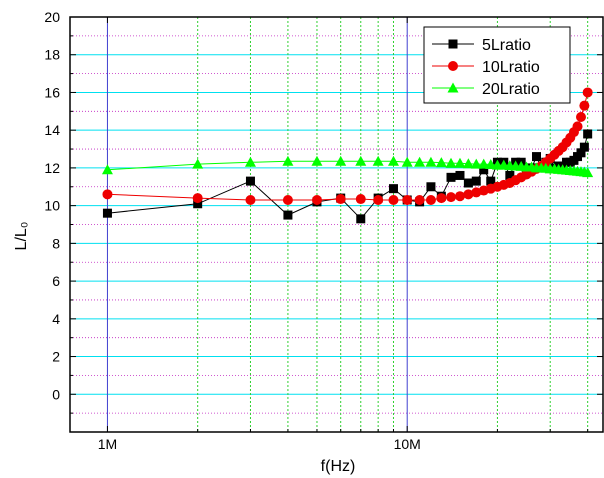 The width and height of the screenshot is (604, 478). I want to click on y-tick-label: 8, so click(56, 243).